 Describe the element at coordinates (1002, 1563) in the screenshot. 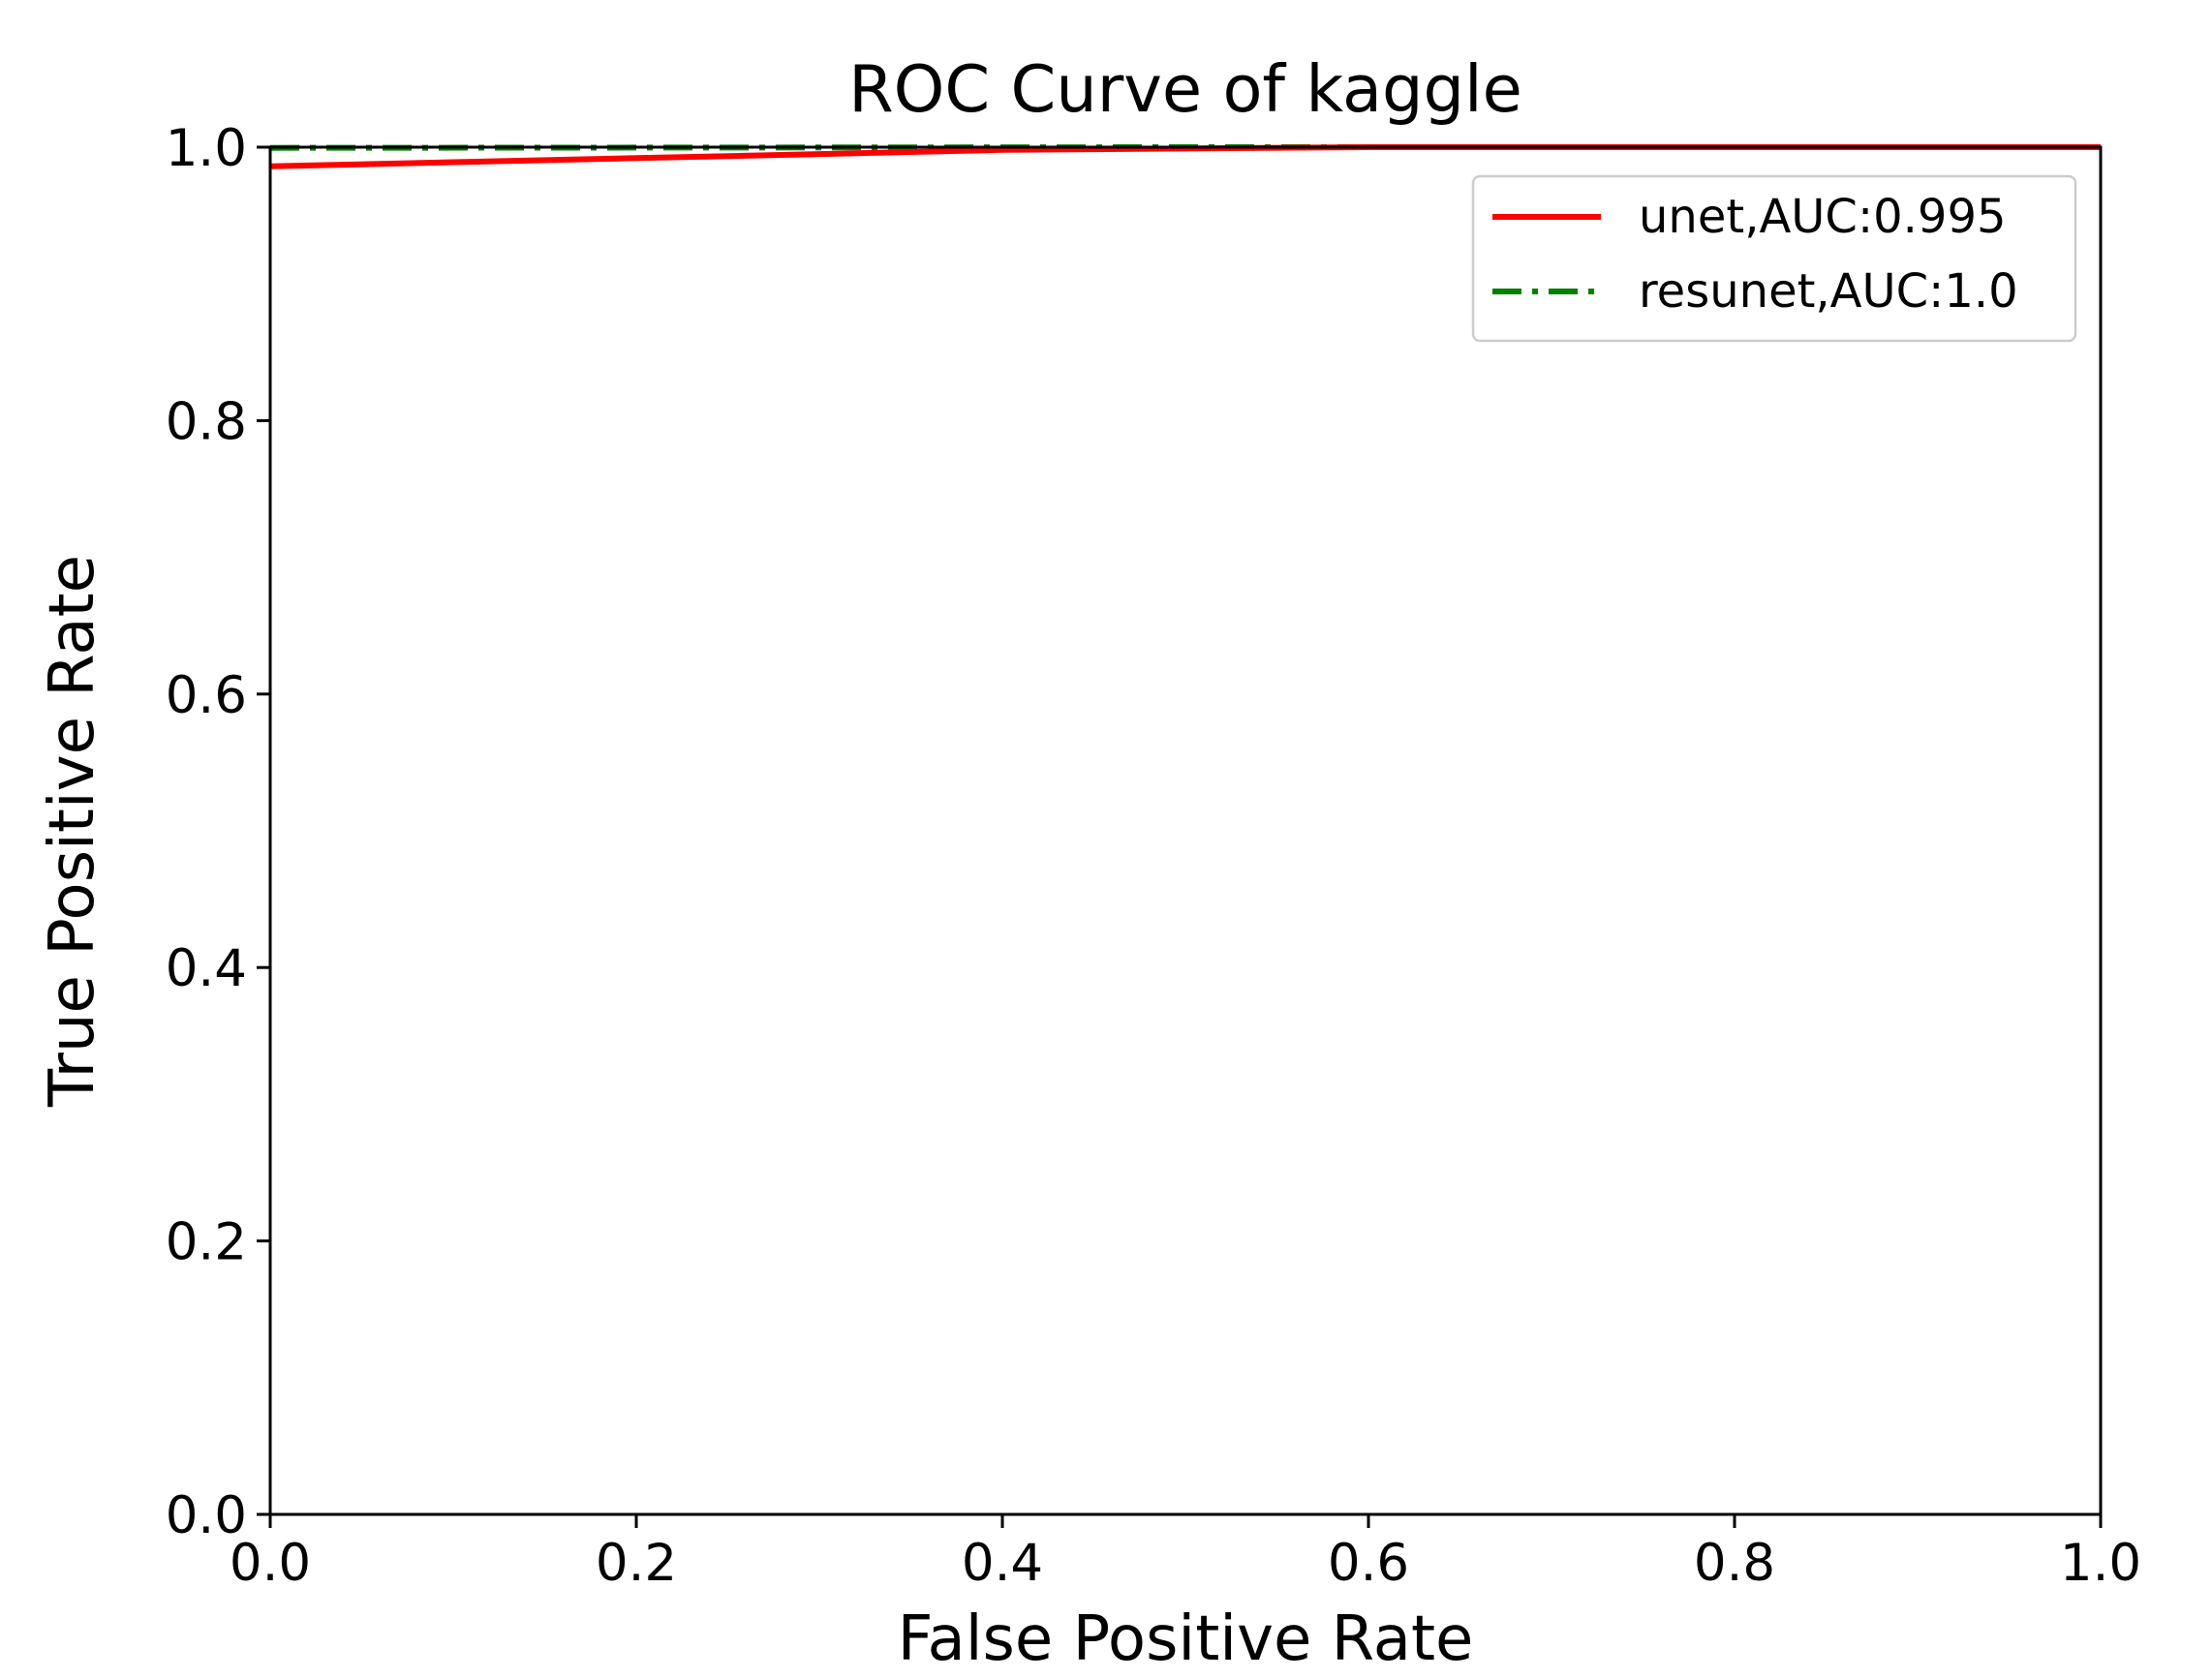

I see `x-tick-label: 0.4` at that location.